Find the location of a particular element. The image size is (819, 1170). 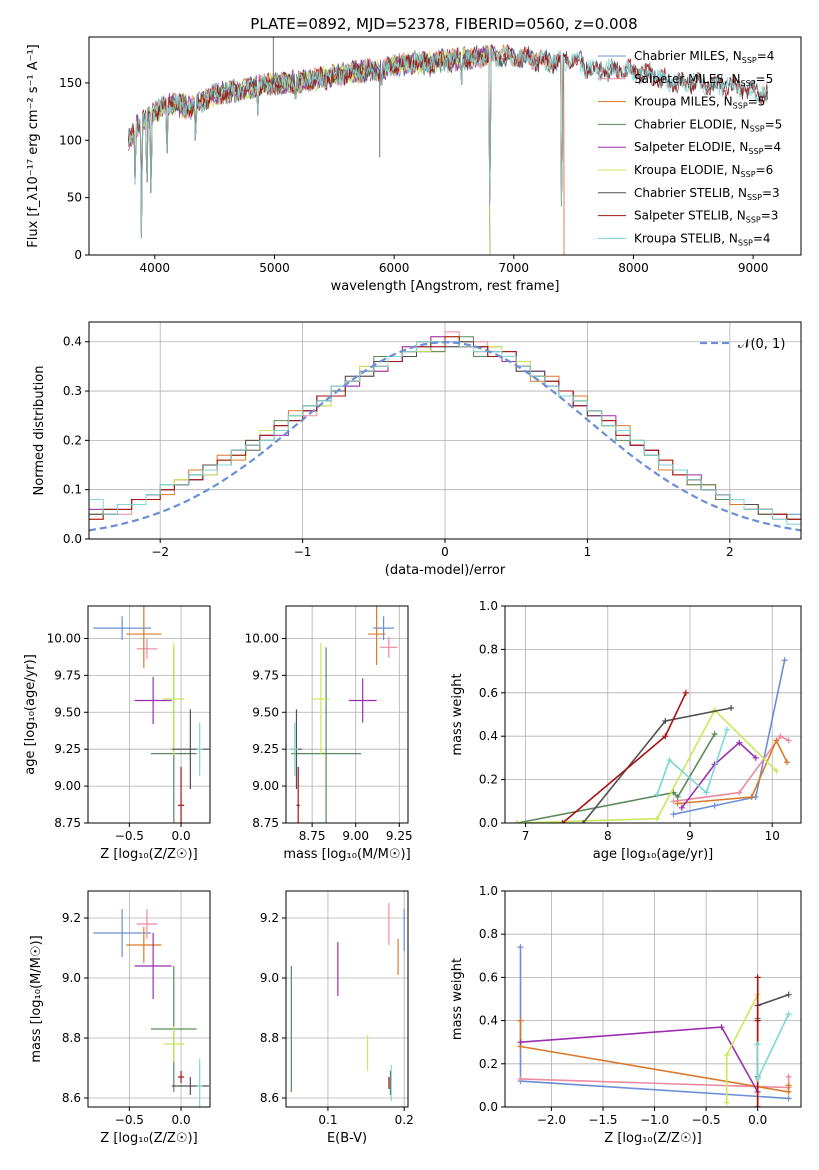

legend-label-7: Salpeter STELIB, NSSP=3 is located at coordinates (706, 217).